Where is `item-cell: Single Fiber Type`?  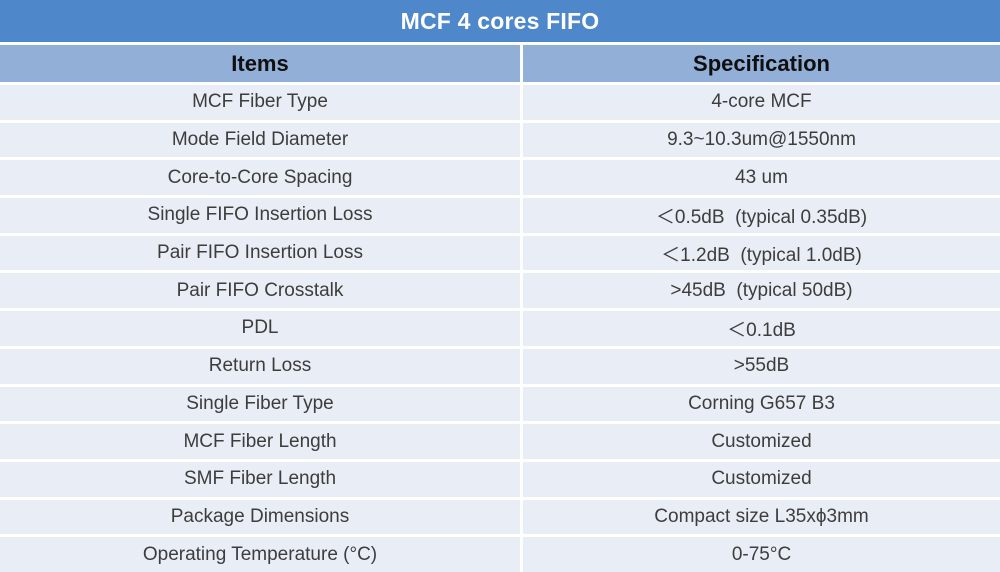
item-cell: Single Fiber Type is located at coordinates (260, 404).